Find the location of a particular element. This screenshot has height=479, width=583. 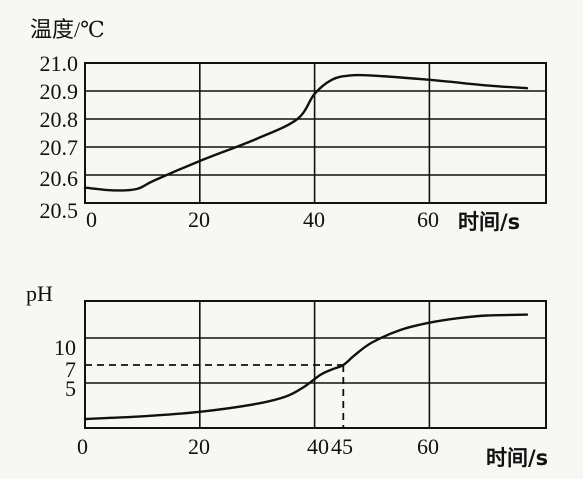

temp-x-tick-20: 20 is located at coordinates (199, 219).